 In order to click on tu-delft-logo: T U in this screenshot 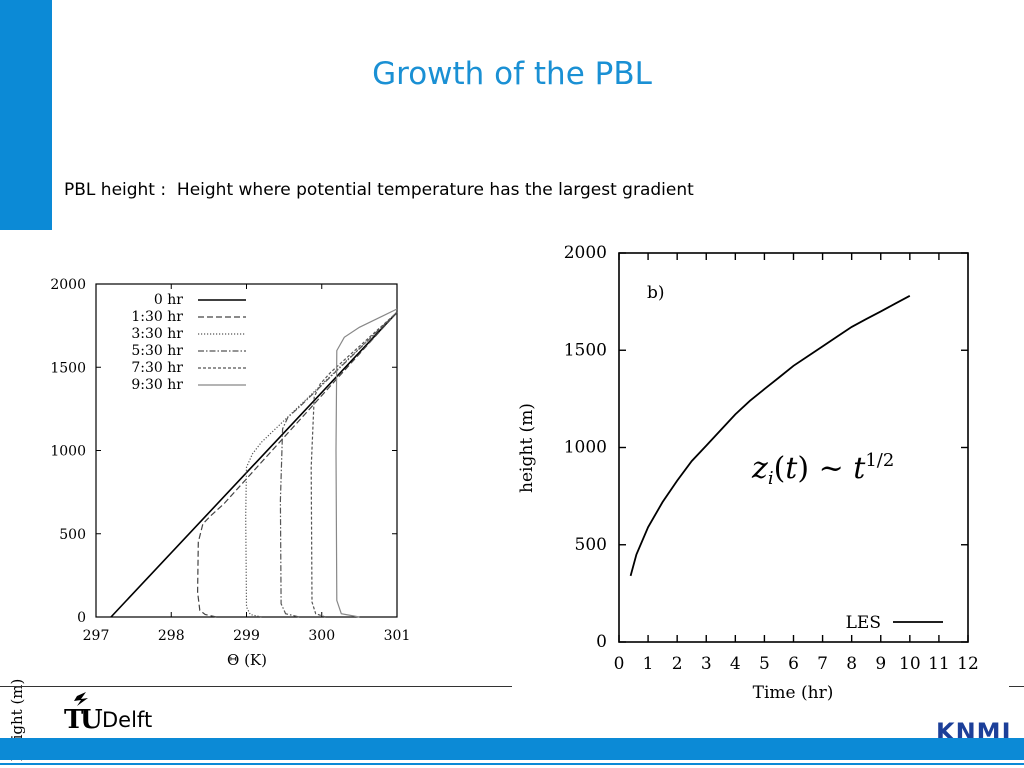, I will do `click(83, 712)`.